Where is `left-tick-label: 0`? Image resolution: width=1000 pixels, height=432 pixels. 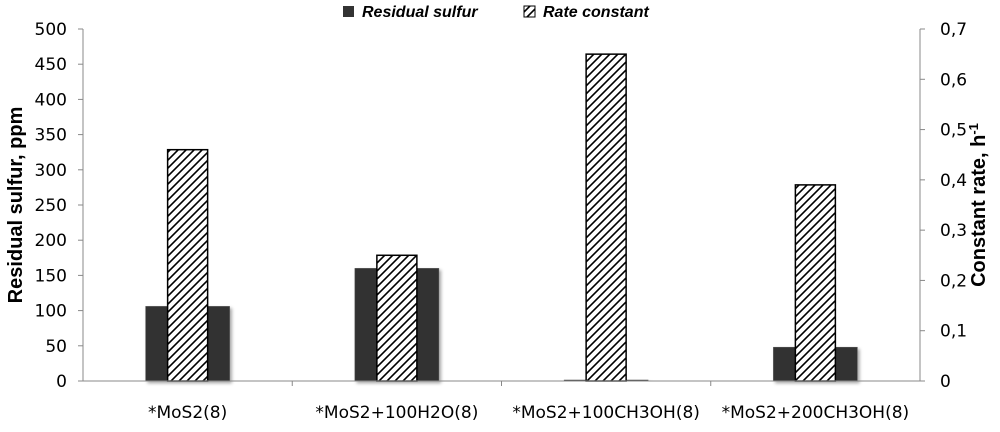 left-tick-label: 0 is located at coordinates (61, 382).